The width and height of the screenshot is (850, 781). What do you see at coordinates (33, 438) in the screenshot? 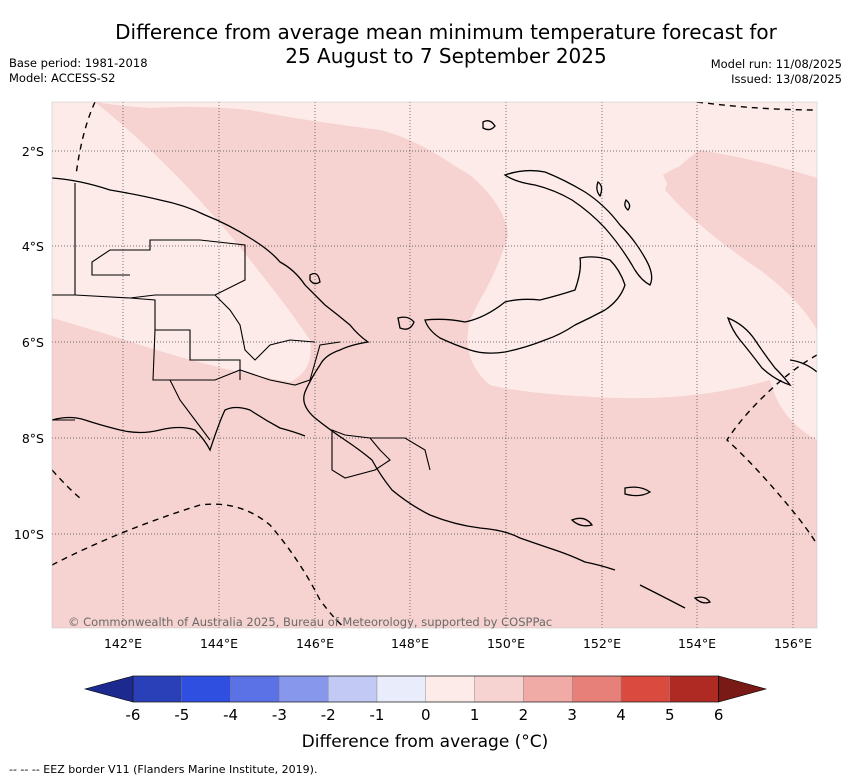
I see `lat-label: 8°S` at bounding box center [33, 438].